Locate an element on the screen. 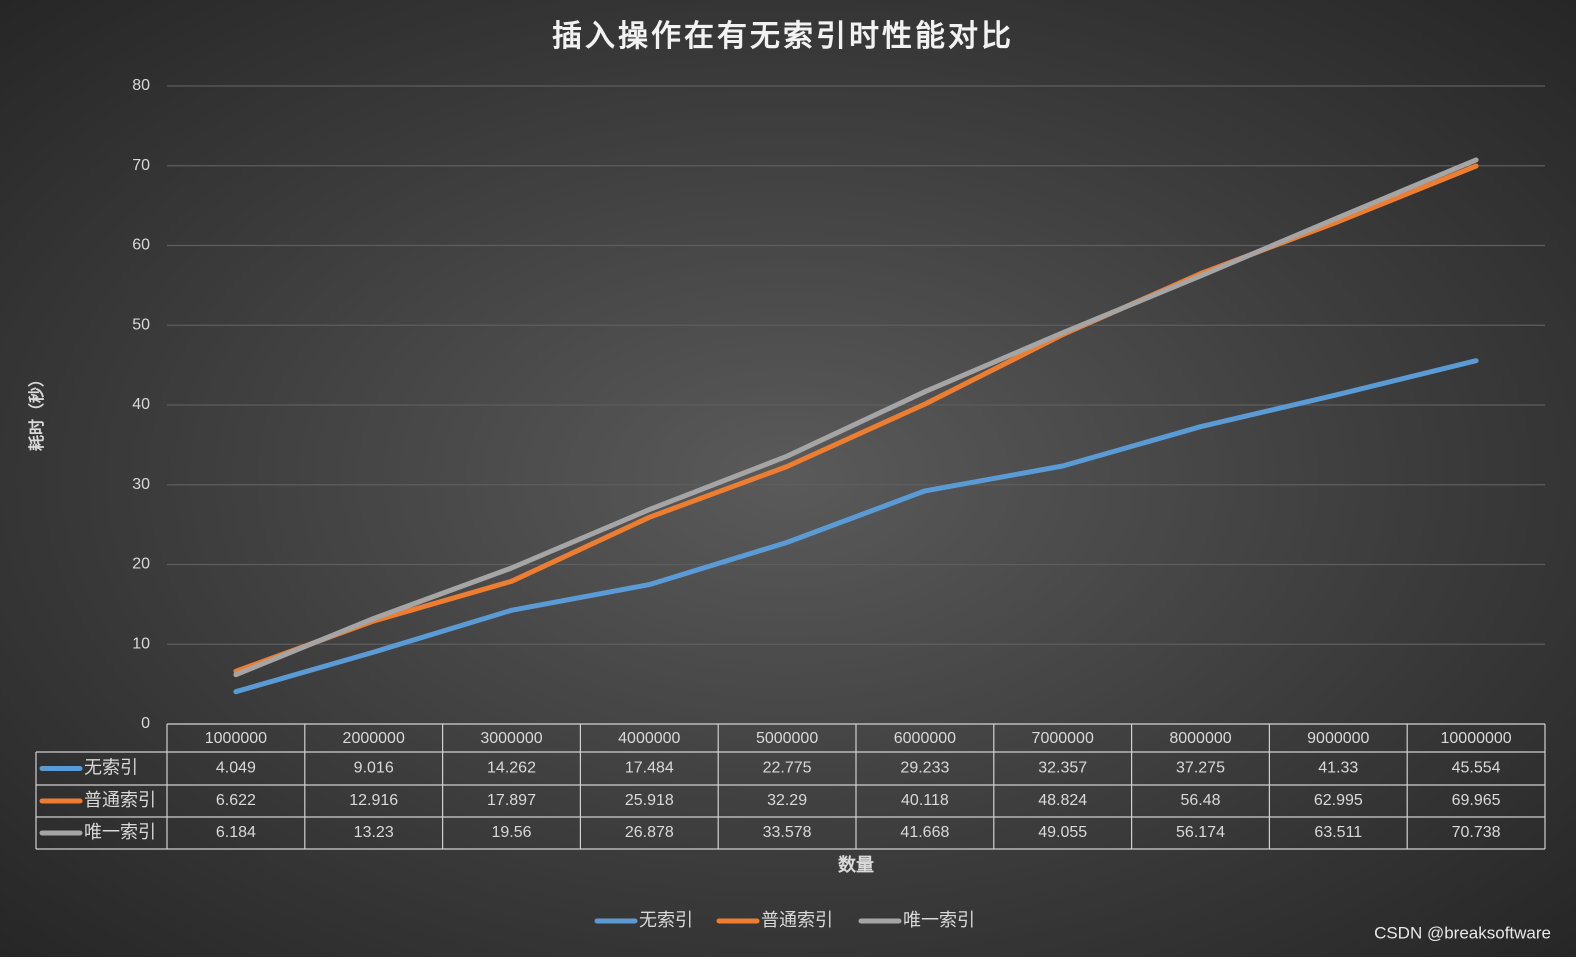 The width and height of the screenshot is (1576, 962). y-tick-label: 80 is located at coordinates (141, 85).